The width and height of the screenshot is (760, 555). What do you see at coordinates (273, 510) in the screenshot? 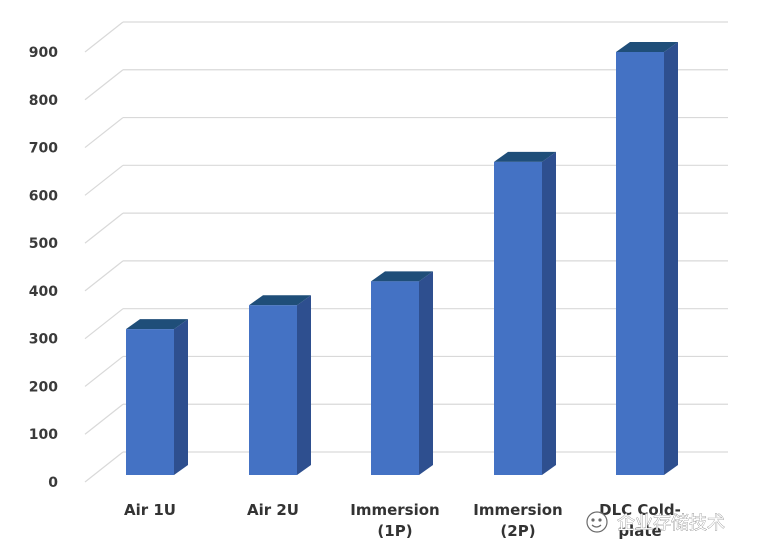
I see `x-tick-label: Air 2U` at bounding box center [273, 510].